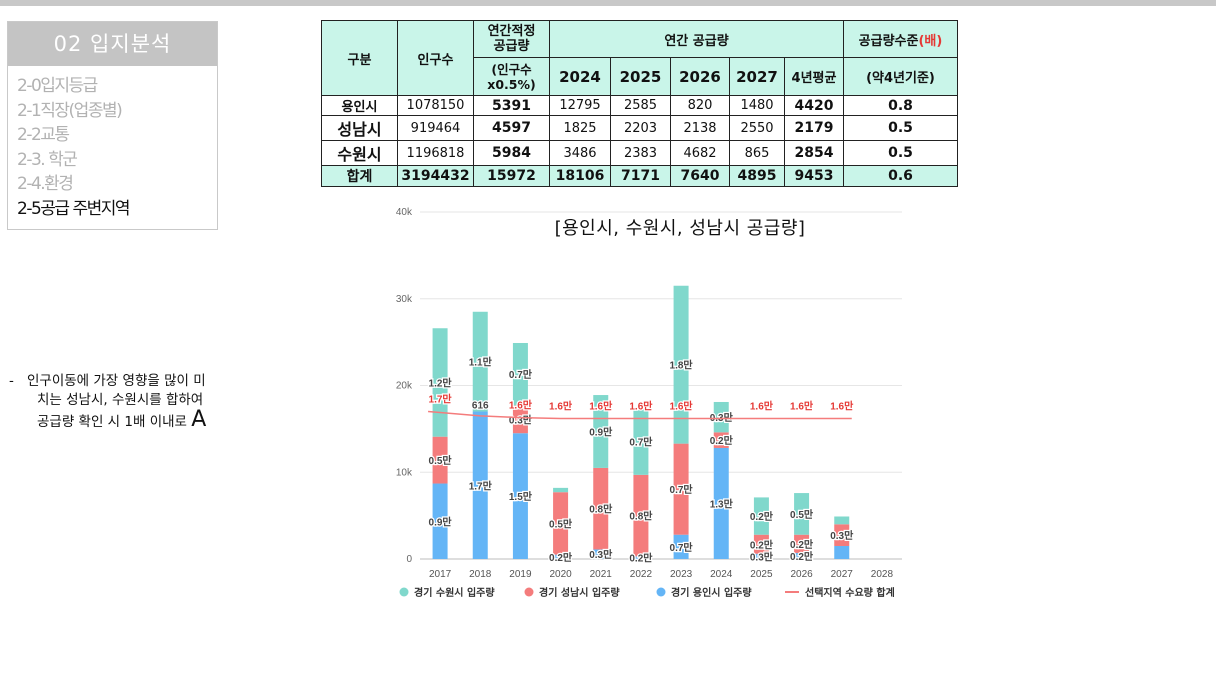  I want to click on cell-2024: 1825, so click(580, 128).